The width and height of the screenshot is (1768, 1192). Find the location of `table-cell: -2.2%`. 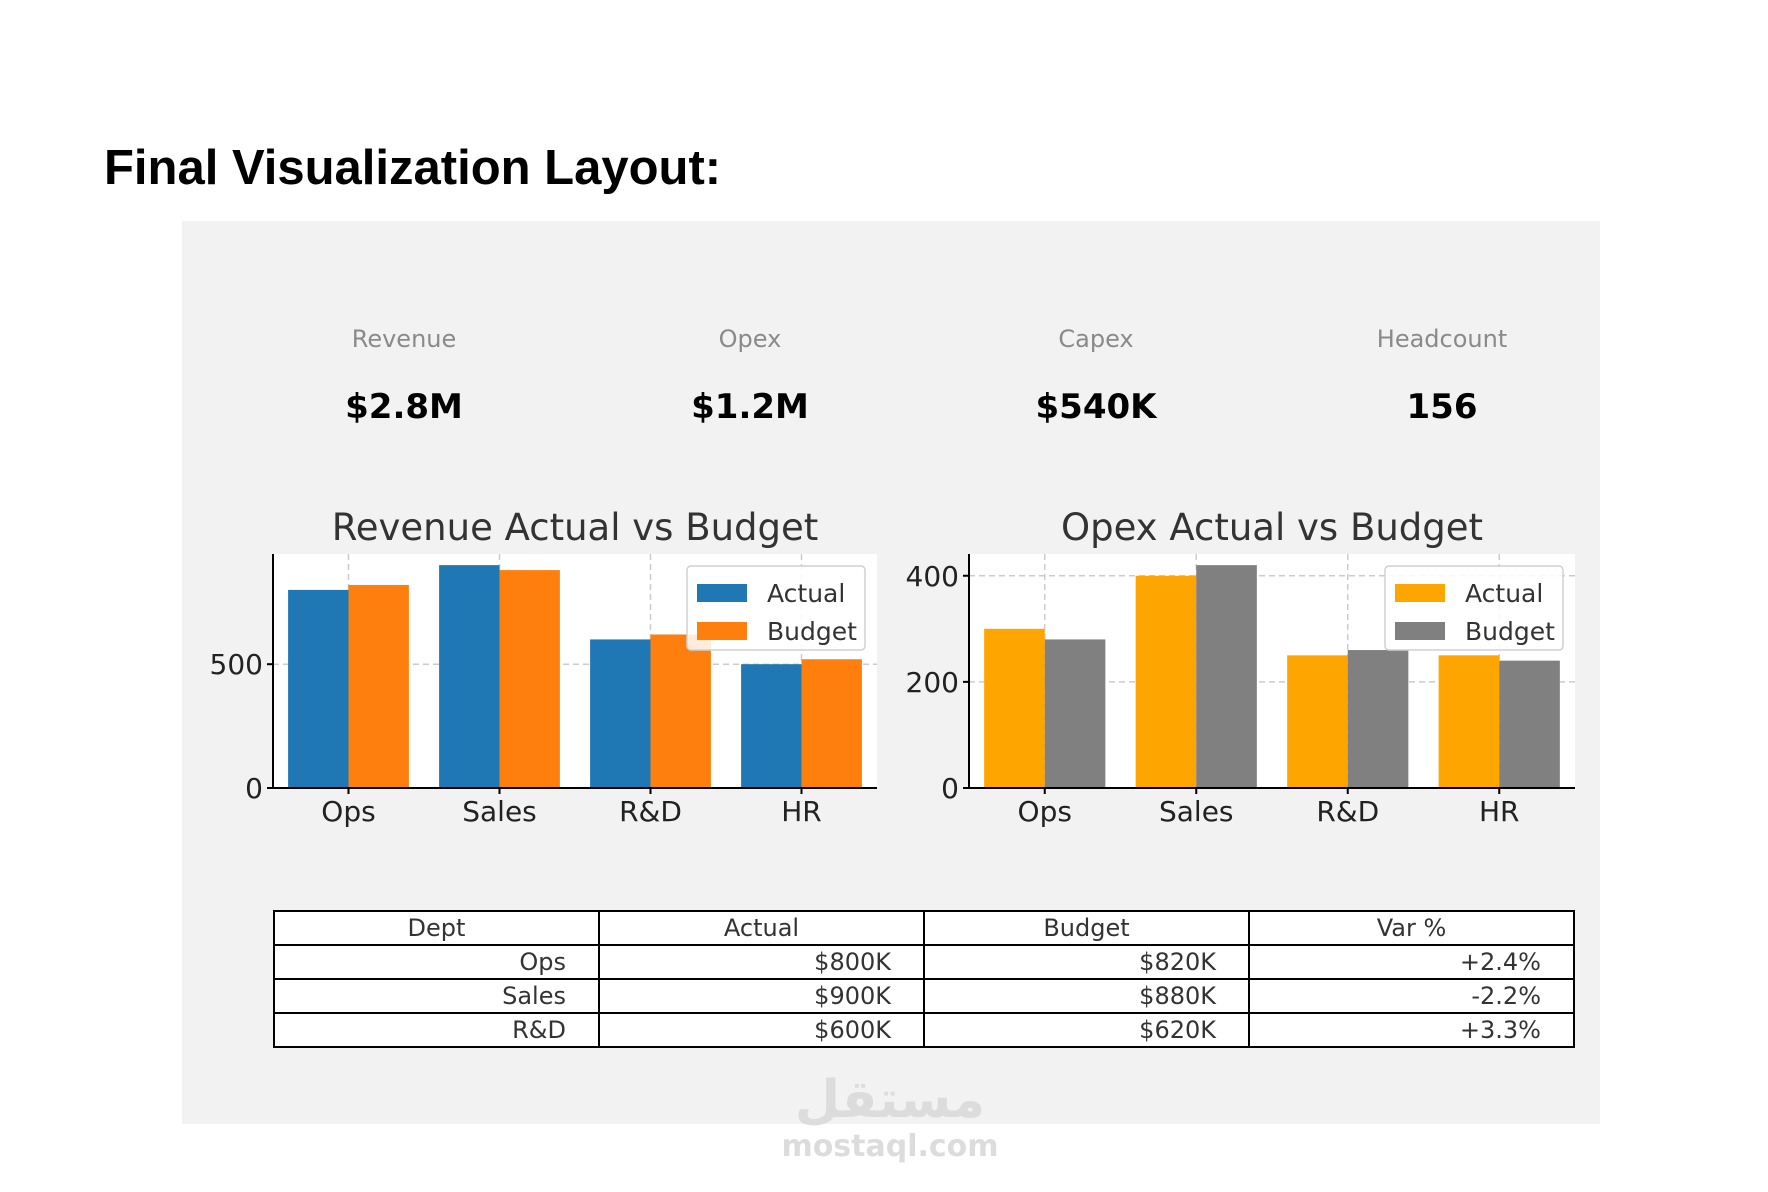

table-cell: -2.2% is located at coordinates (1411, 996).